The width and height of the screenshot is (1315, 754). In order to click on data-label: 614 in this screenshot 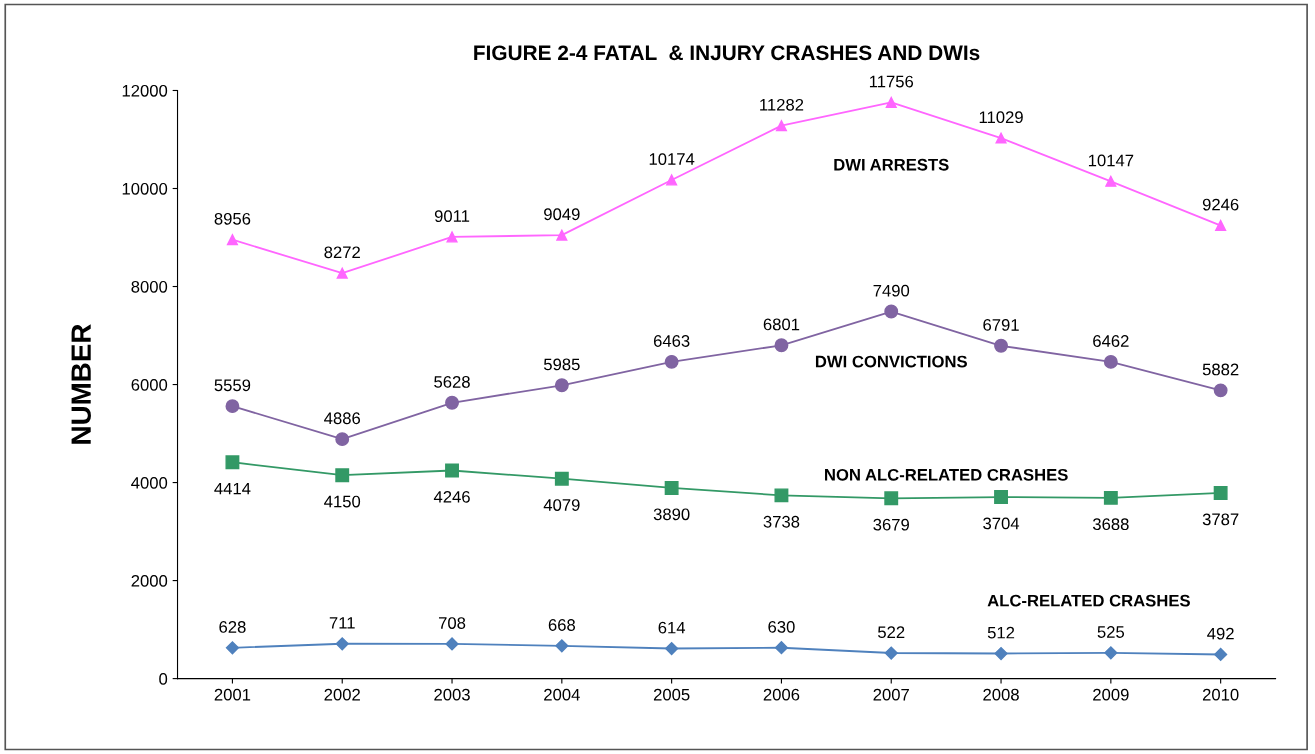, I will do `click(672, 627)`.